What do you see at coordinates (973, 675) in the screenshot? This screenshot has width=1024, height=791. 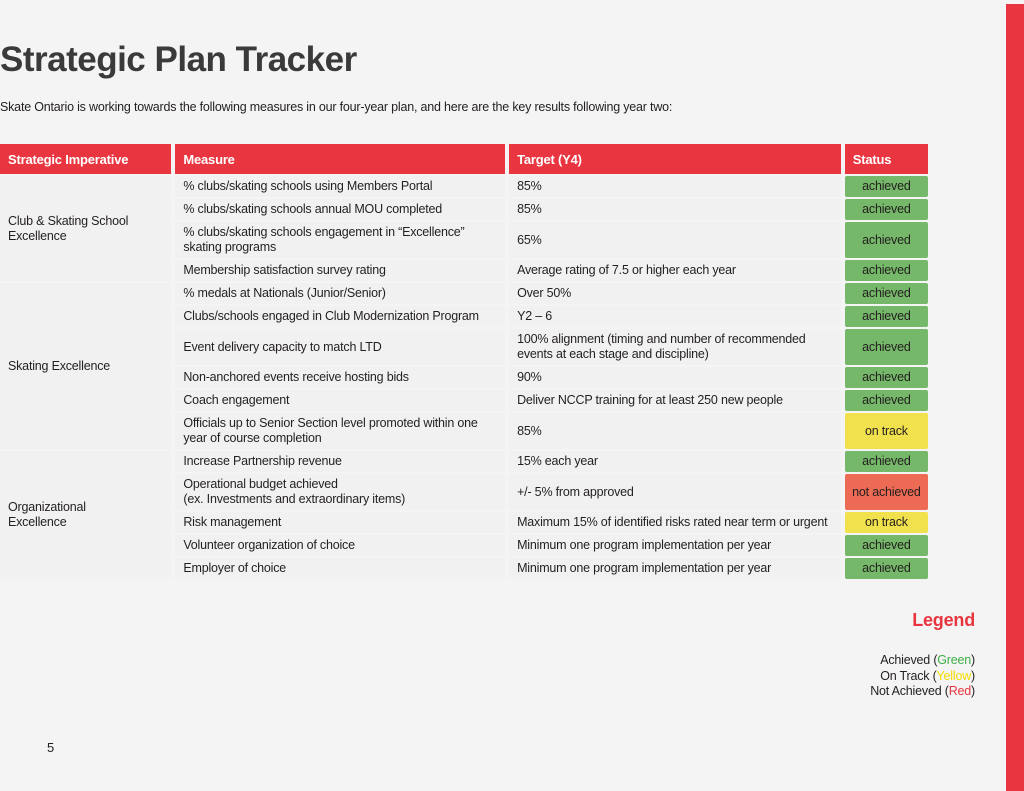 I see `legend-on-track-suffix: )` at bounding box center [973, 675].